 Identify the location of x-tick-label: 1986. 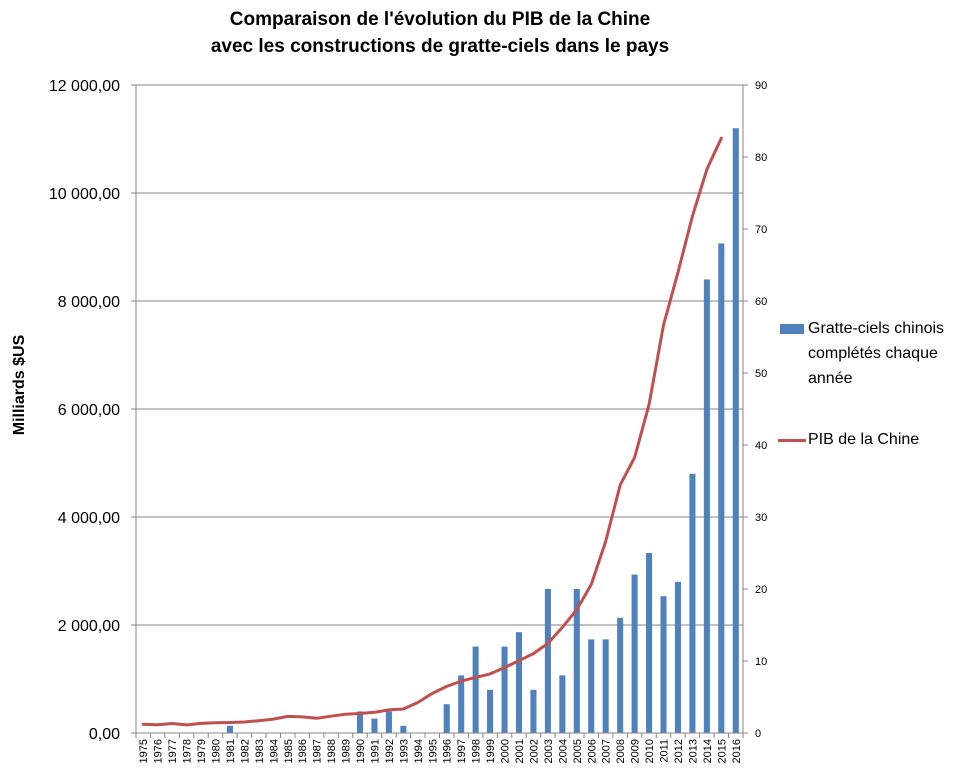
(303, 751).